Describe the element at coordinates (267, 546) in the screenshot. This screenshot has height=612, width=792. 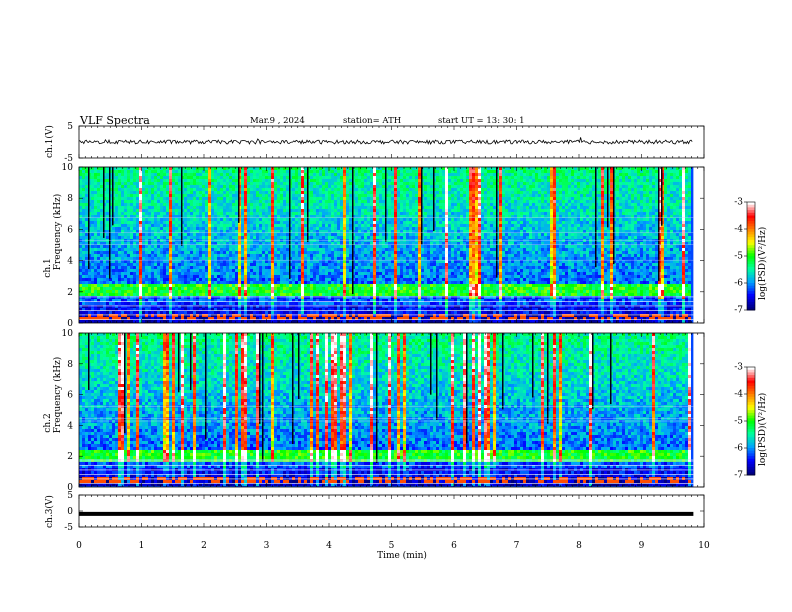
I see `x-tick-label: 3` at that location.